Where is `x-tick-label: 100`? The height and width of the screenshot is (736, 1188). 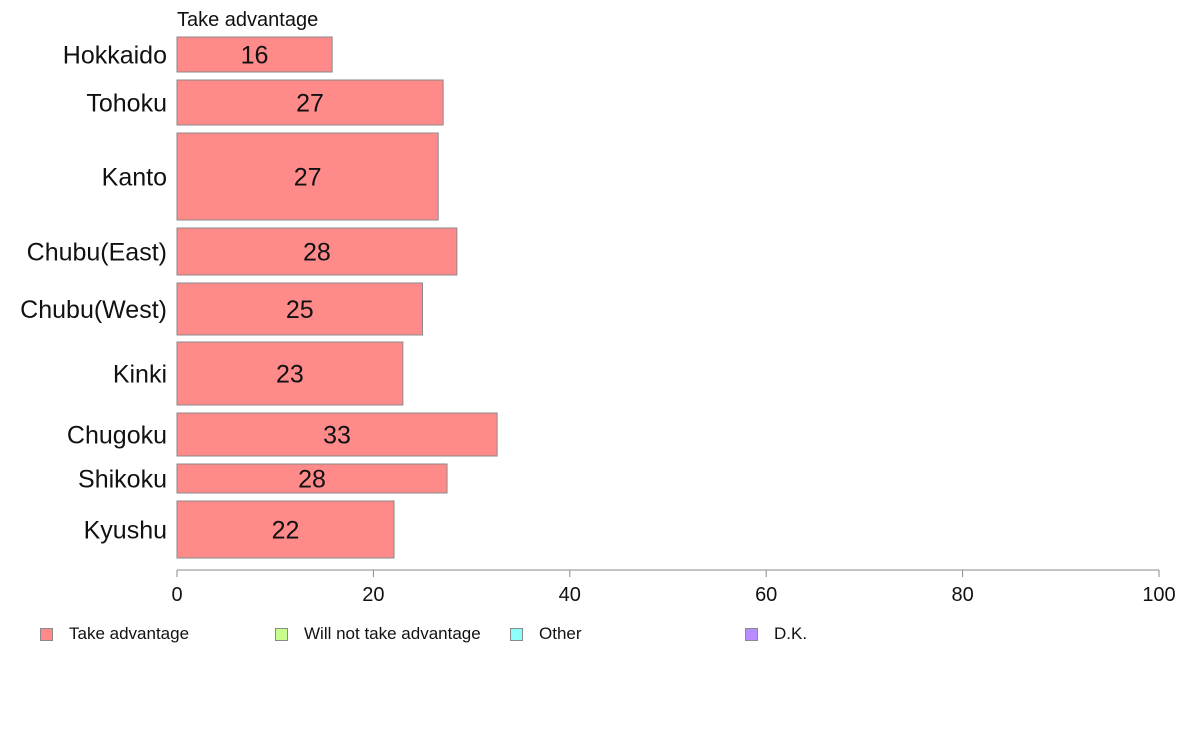
x-tick-label: 100 is located at coordinates (1158, 595).